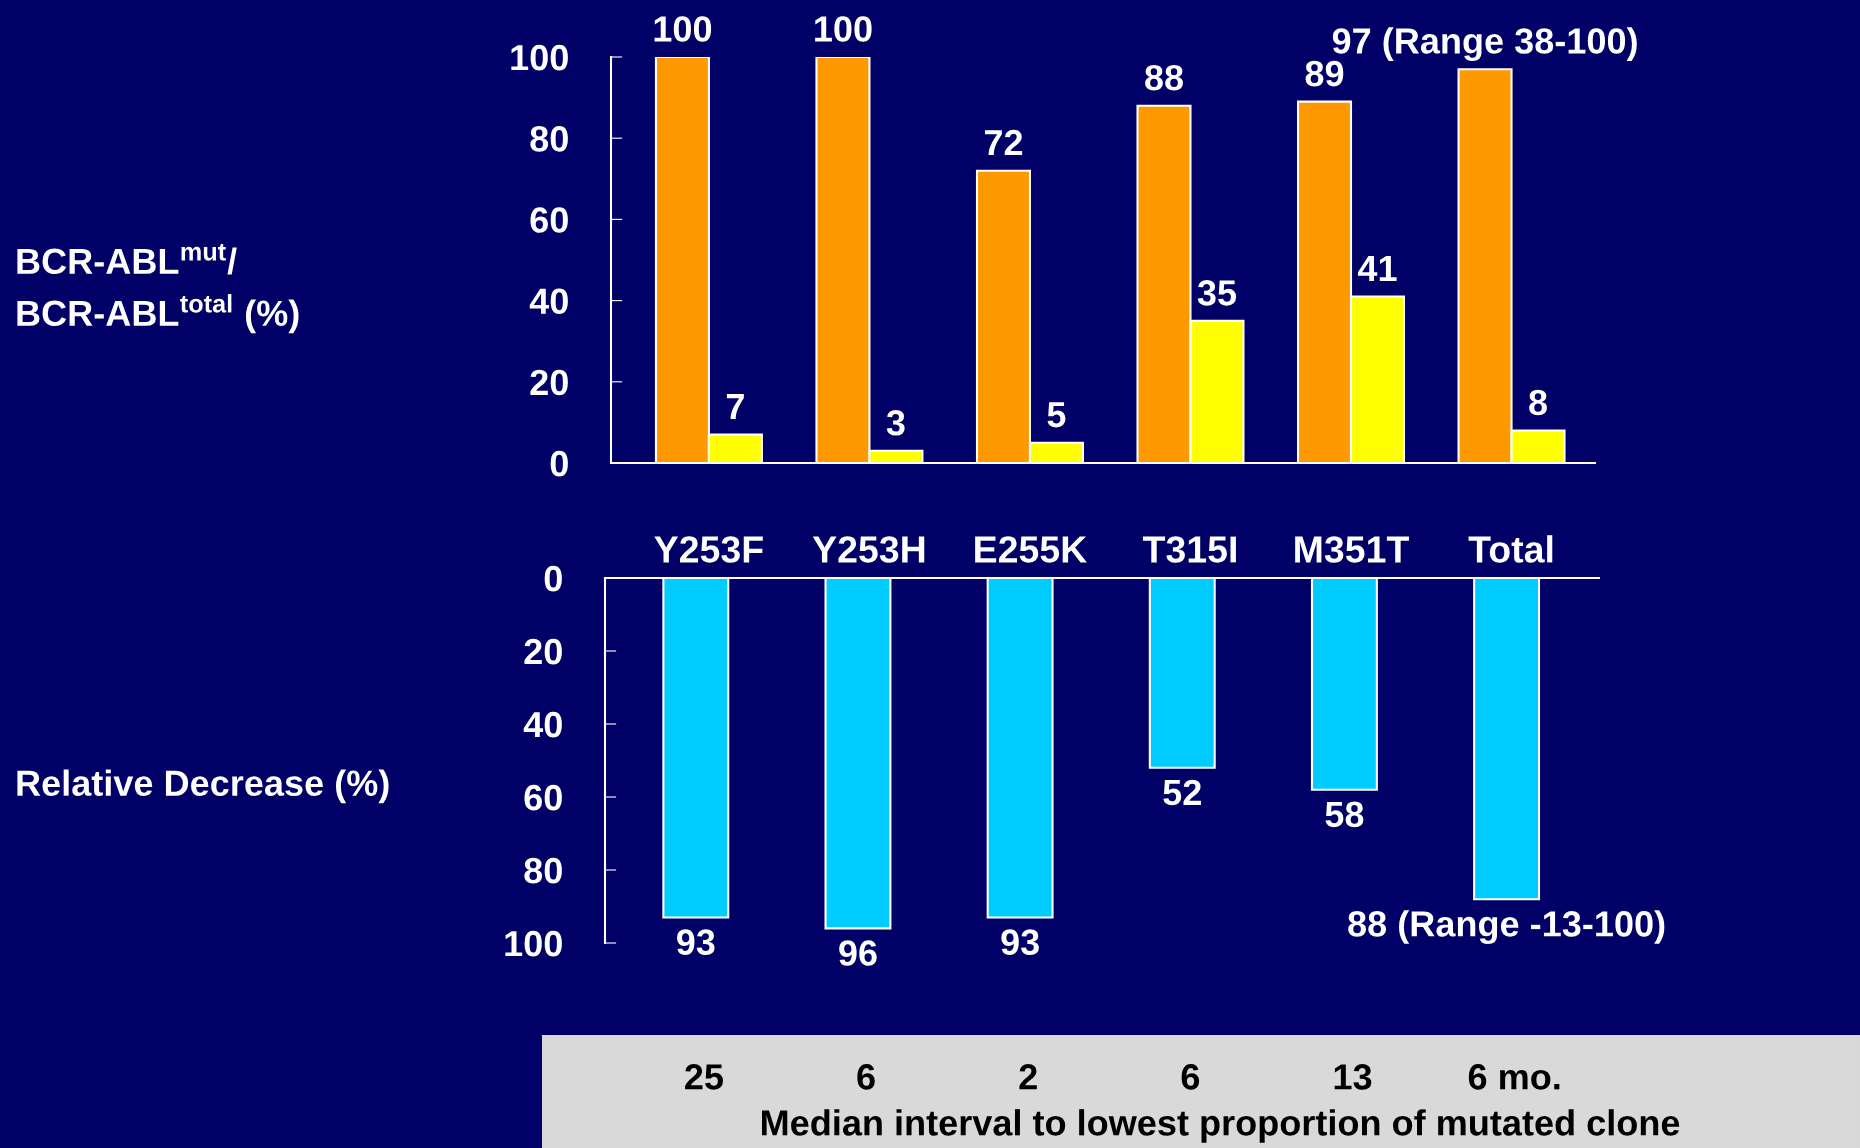 The height and width of the screenshot is (1148, 1860). What do you see at coordinates (1506, 927) in the screenshot?
I see `data-label: 88 (Range -13-100)` at bounding box center [1506, 927].